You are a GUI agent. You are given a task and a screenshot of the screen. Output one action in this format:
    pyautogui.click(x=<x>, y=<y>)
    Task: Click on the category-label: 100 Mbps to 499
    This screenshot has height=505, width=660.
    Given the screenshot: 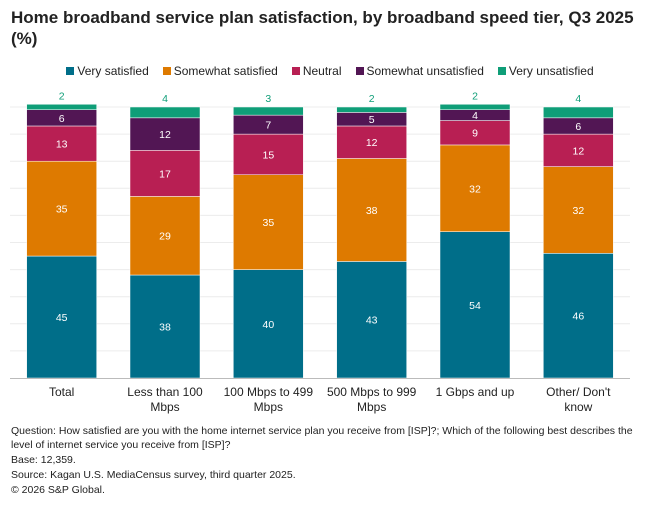 What is the action you would take?
    pyautogui.click(x=269, y=392)
    